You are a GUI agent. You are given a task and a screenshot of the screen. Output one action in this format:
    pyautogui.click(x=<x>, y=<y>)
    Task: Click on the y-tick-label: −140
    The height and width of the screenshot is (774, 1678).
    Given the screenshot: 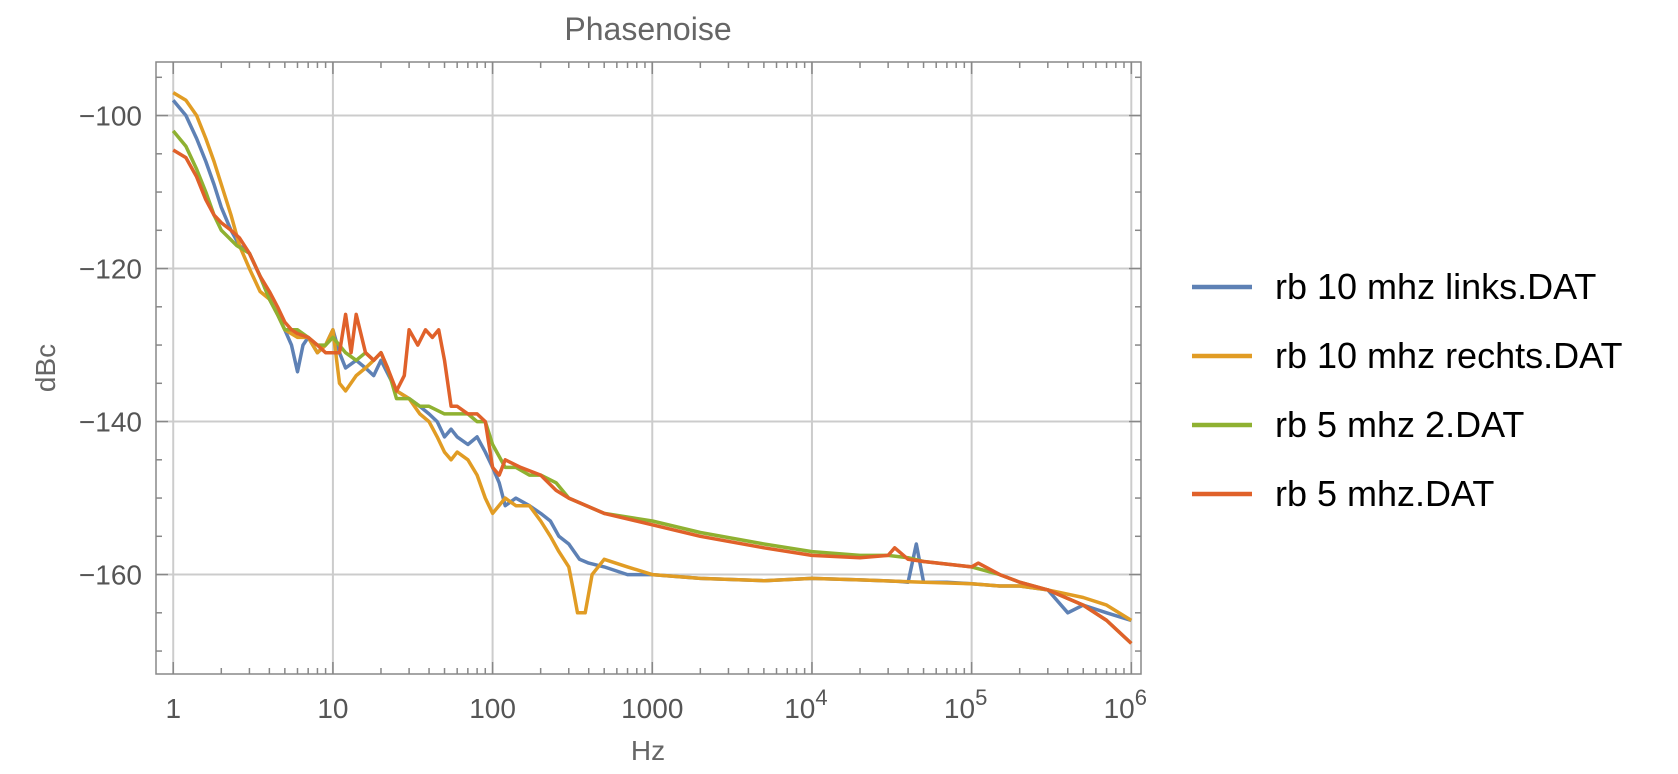 What is the action you would take?
    pyautogui.click(x=110, y=422)
    